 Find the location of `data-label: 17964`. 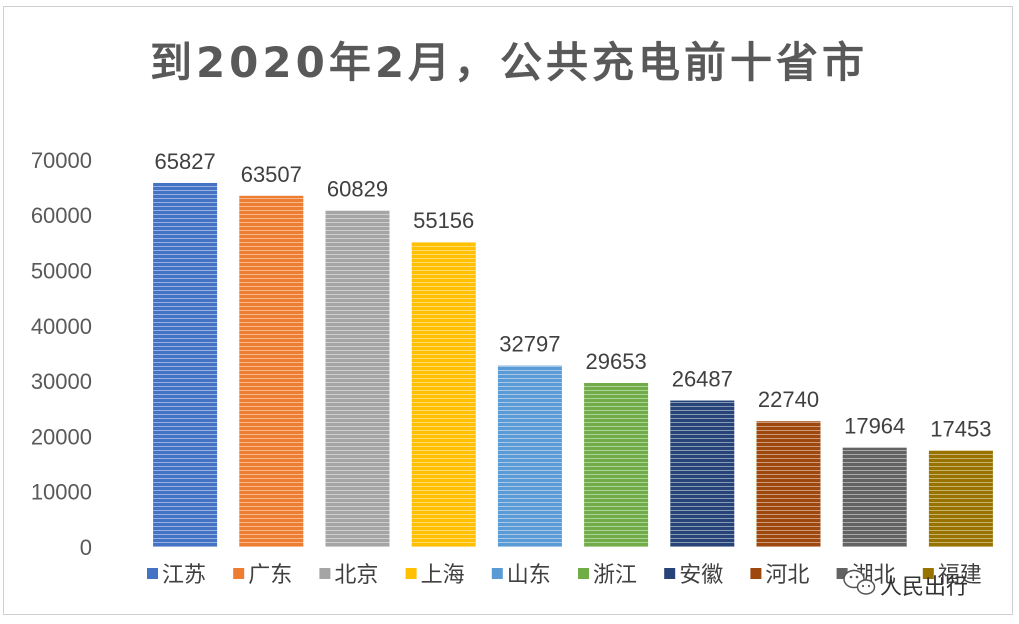

data-label: 17964 is located at coordinates (874, 426).